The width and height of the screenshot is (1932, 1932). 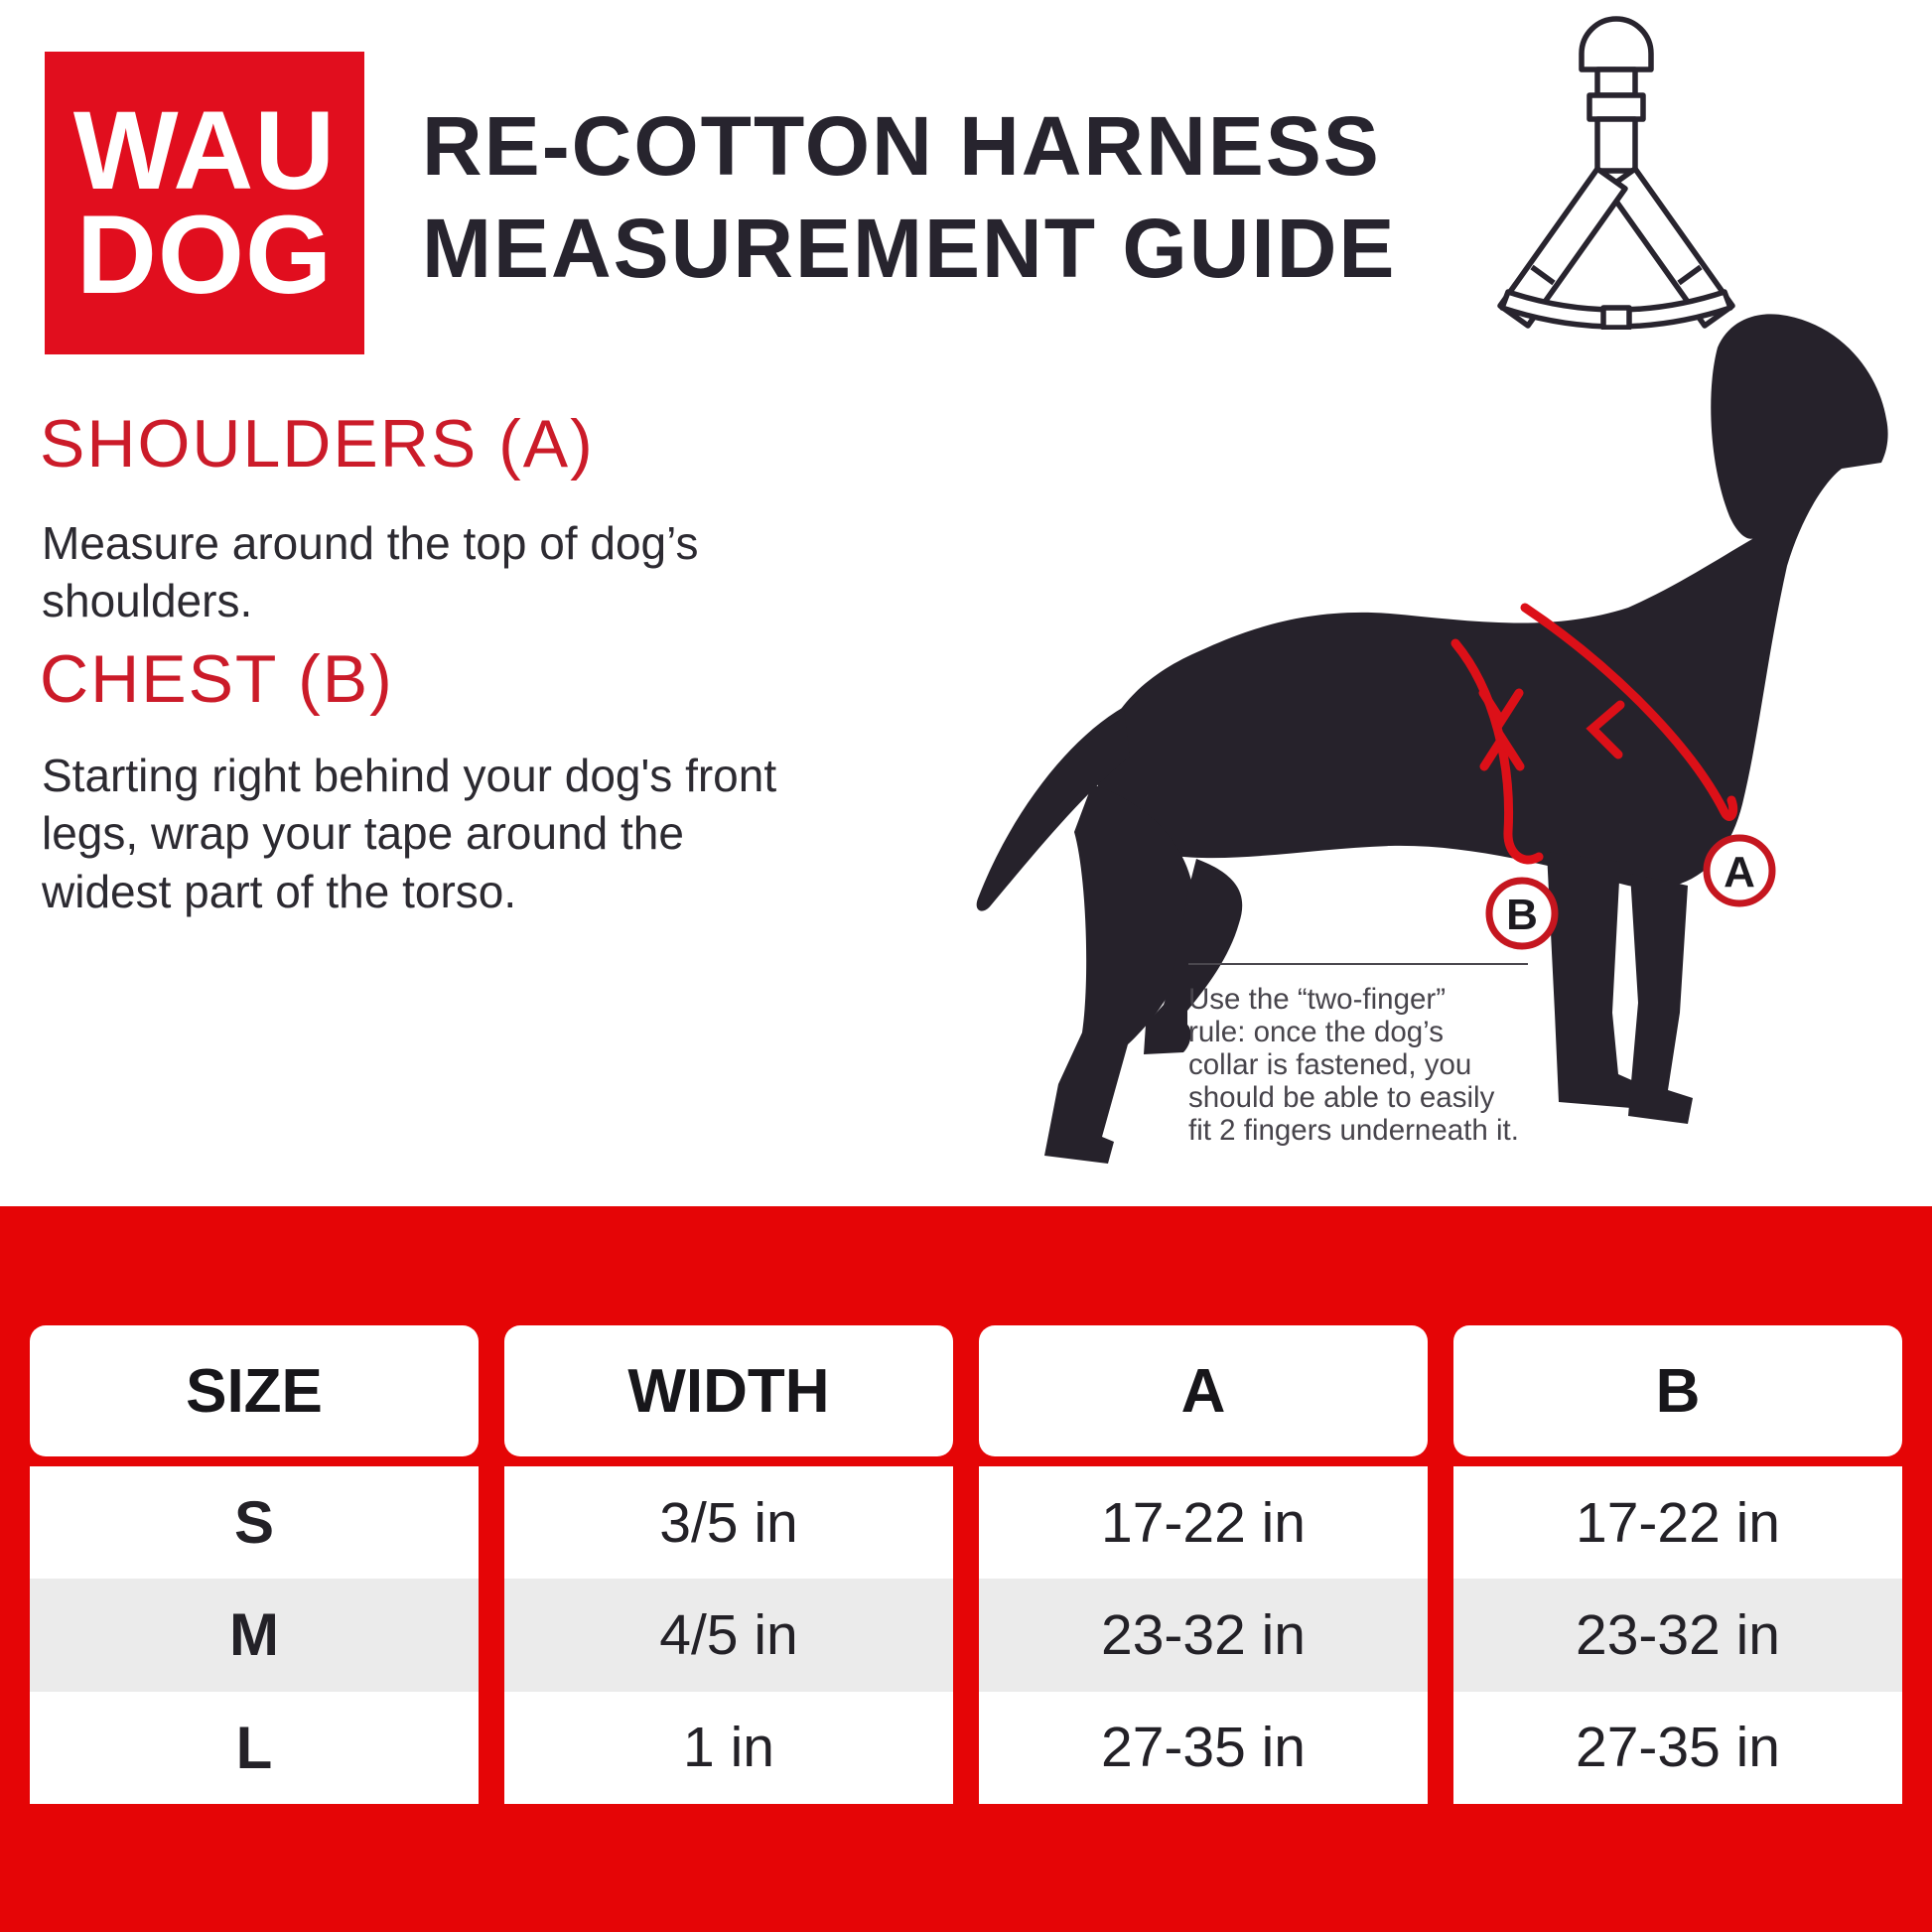 I want to click on shoulders-heading: SHOULDERS (A), so click(x=318, y=444).